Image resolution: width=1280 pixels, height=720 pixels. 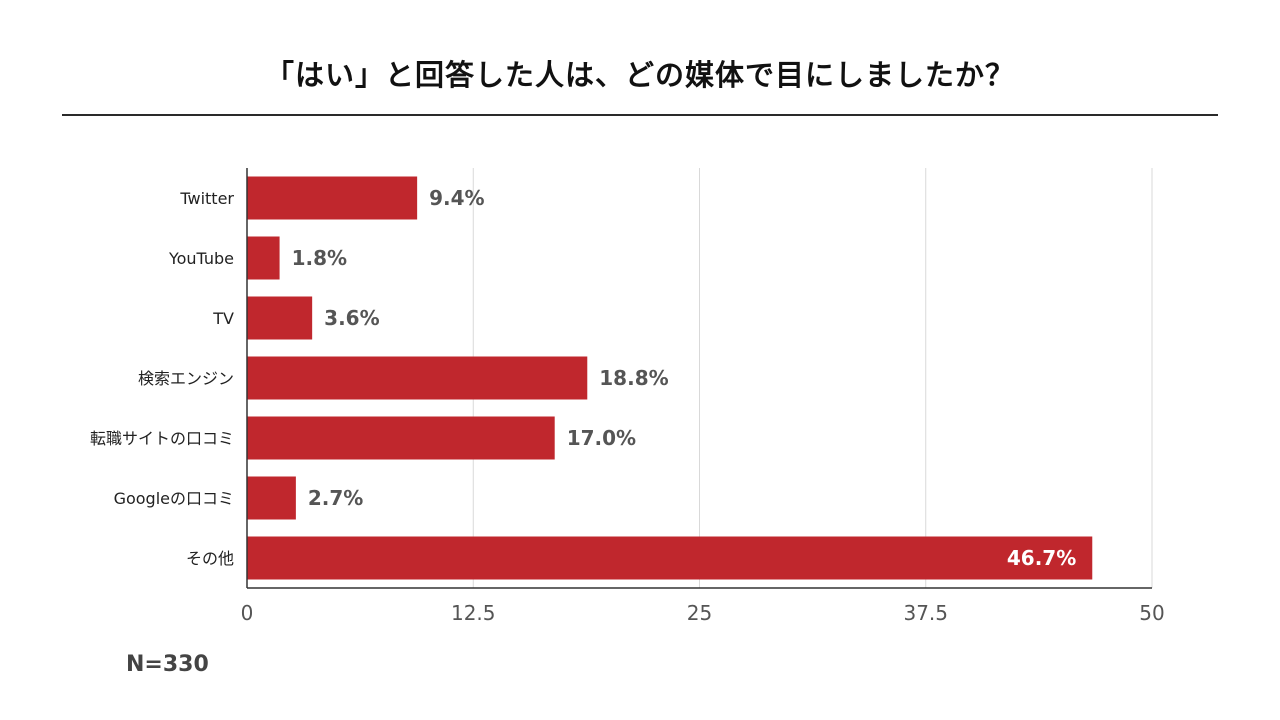 What do you see at coordinates (640, 115) in the screenshot?
I see `title-divider` at bounding box center [640, 115].